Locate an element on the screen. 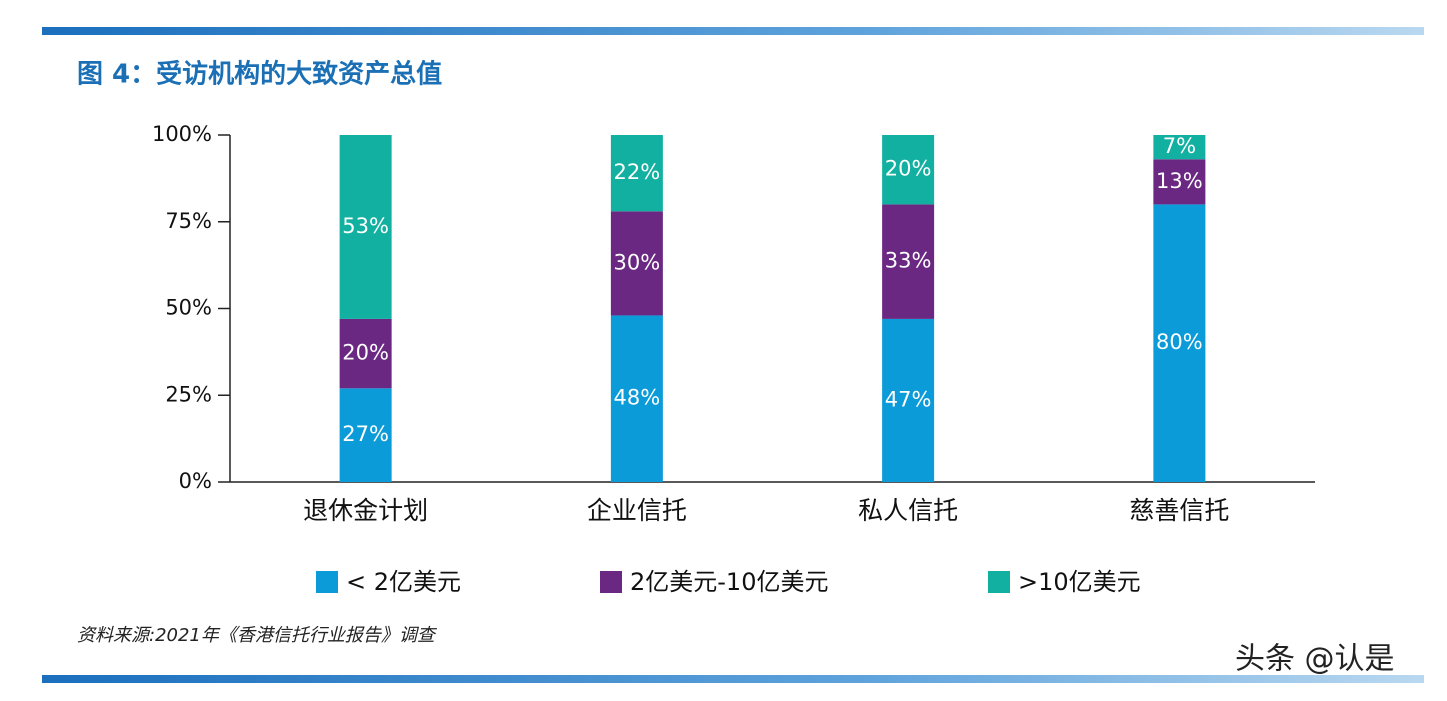  source-note: 资料来源:2021年《香港信托行业报告》调查 is located at coordinates (257, 635).